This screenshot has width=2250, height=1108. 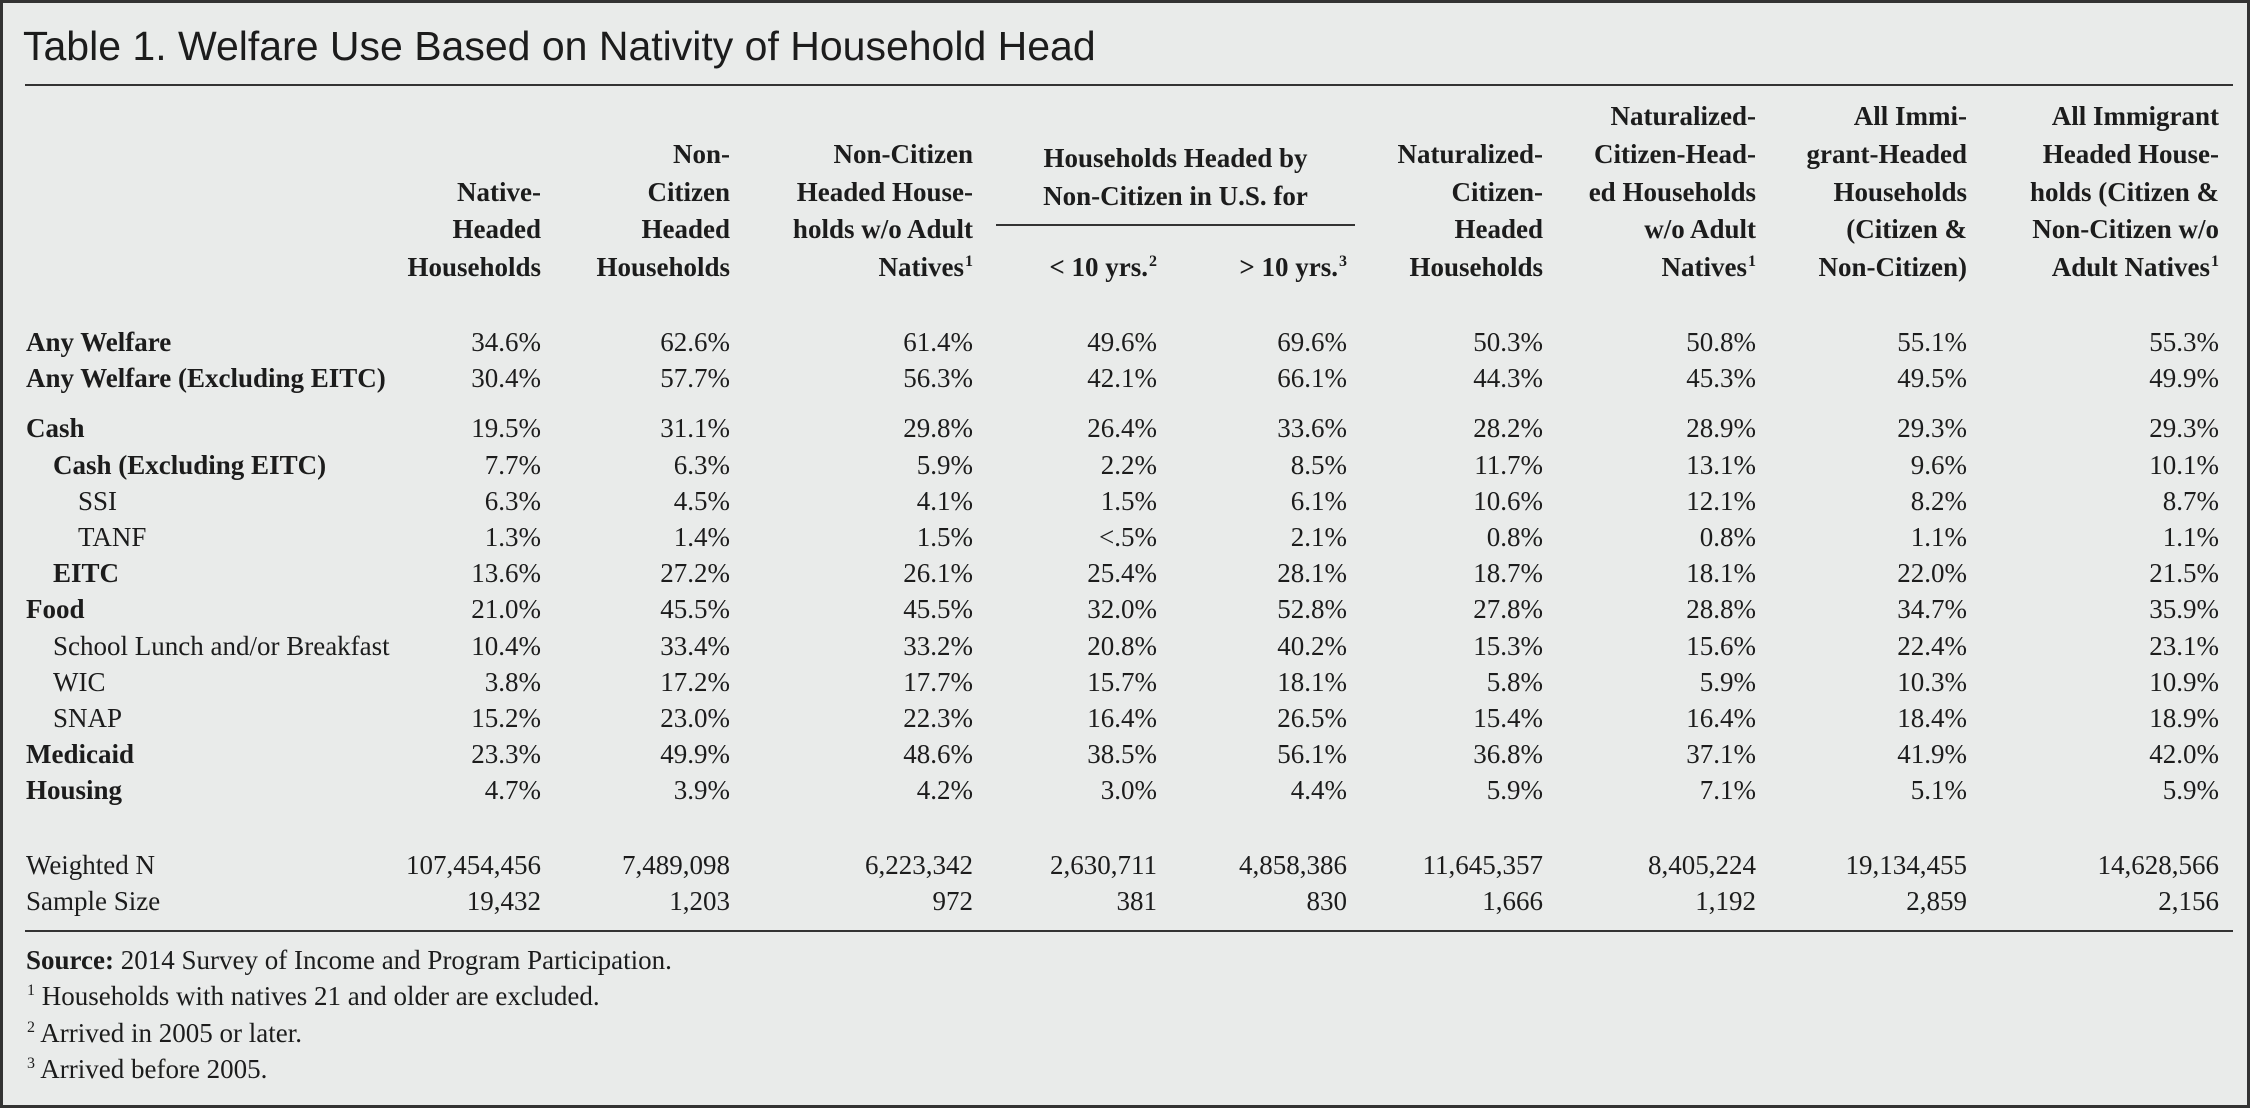 What do you see at coordinates (1938, 464) in the screenshot?
I see `cell-value: 9.6%` at bounding box center [1938, 464].